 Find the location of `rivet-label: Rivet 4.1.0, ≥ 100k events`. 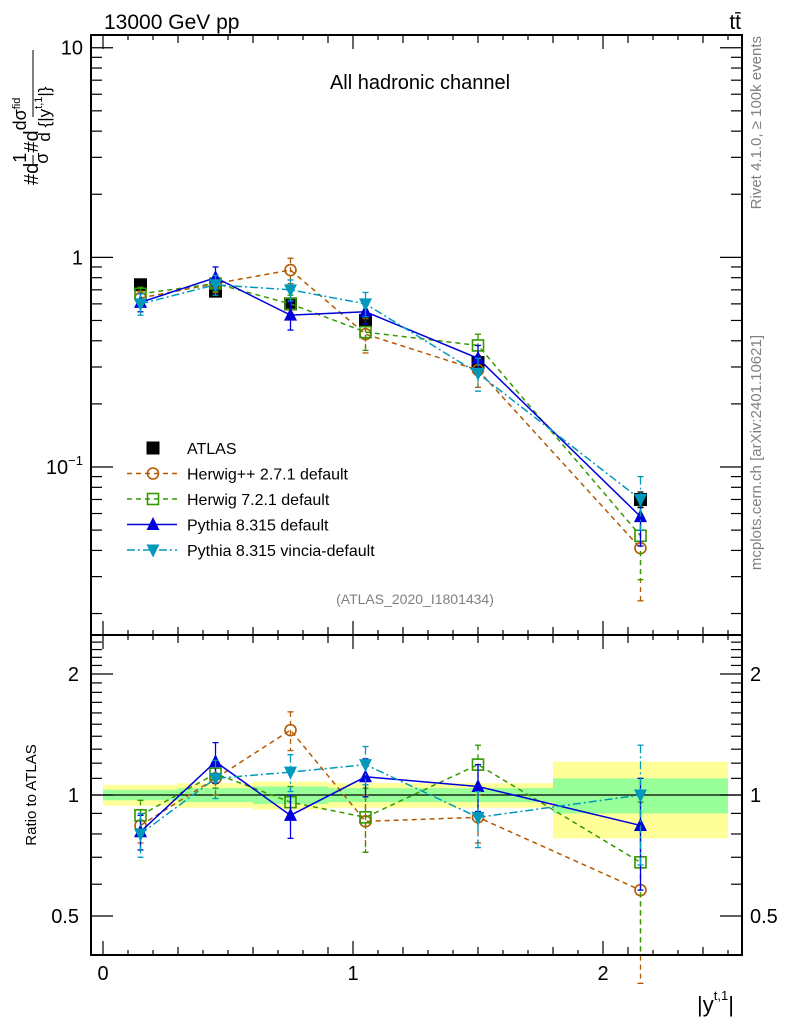

rivet-label: Rivet 4.1.0, ≥ 100k events is located at coordinates (756, 122).